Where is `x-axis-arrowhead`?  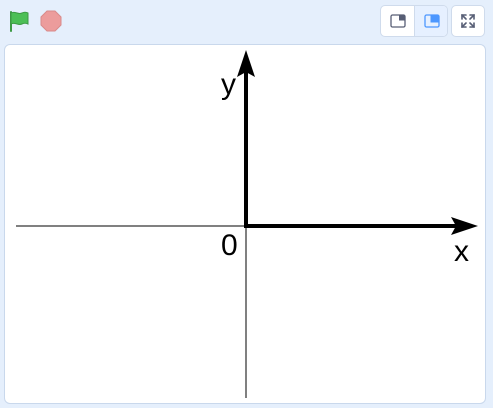
x-axis-arrowhead is located at coordinates (464, 226).